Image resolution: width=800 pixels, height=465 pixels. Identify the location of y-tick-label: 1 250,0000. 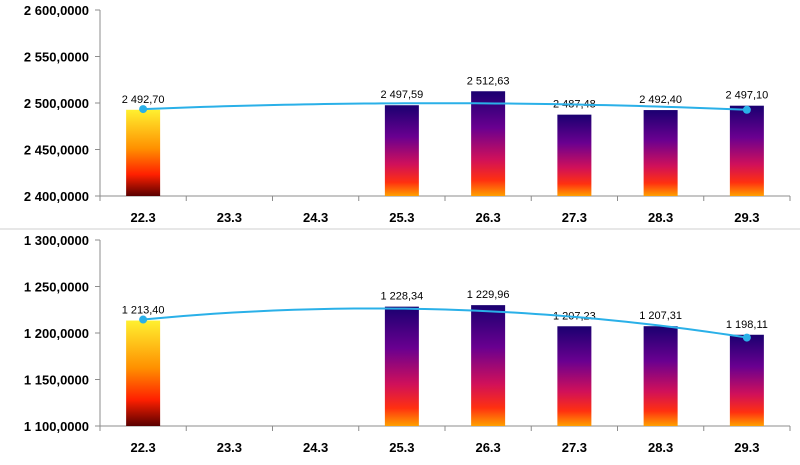
(56, 287).